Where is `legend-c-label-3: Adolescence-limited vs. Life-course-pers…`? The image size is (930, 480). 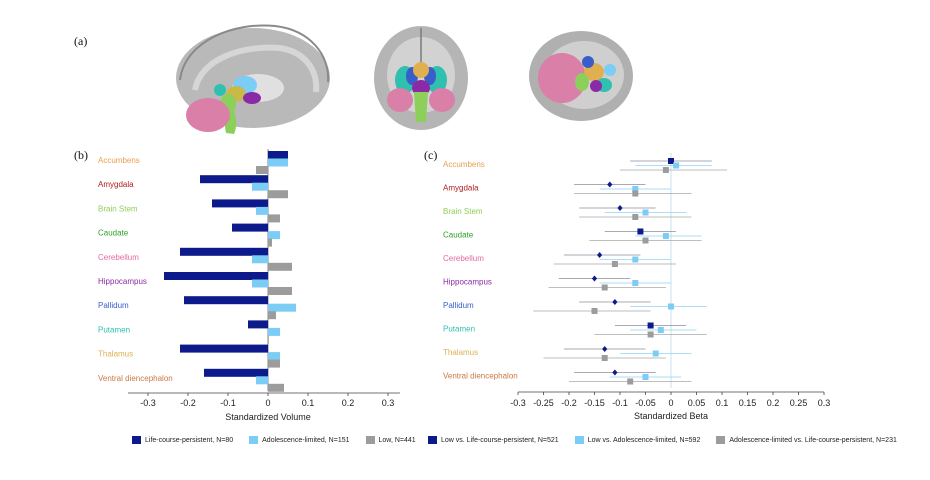 legend-c-label-3: Adolescence-limited vs. Life-course-pers… is located at coordinates (813, 440).